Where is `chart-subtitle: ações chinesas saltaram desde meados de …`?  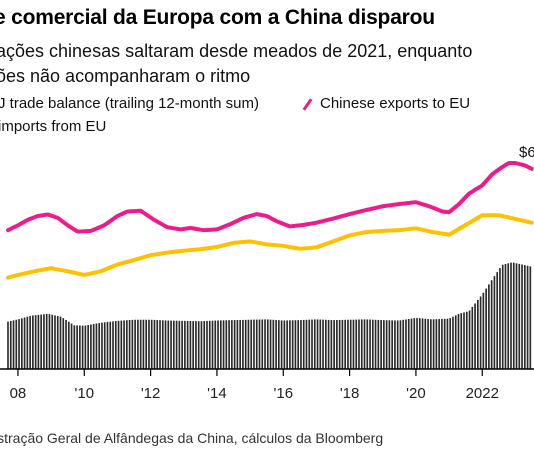
chart-subtitle: ações chinesas saltaram desde meados de … is located at coordinates (236, 64).